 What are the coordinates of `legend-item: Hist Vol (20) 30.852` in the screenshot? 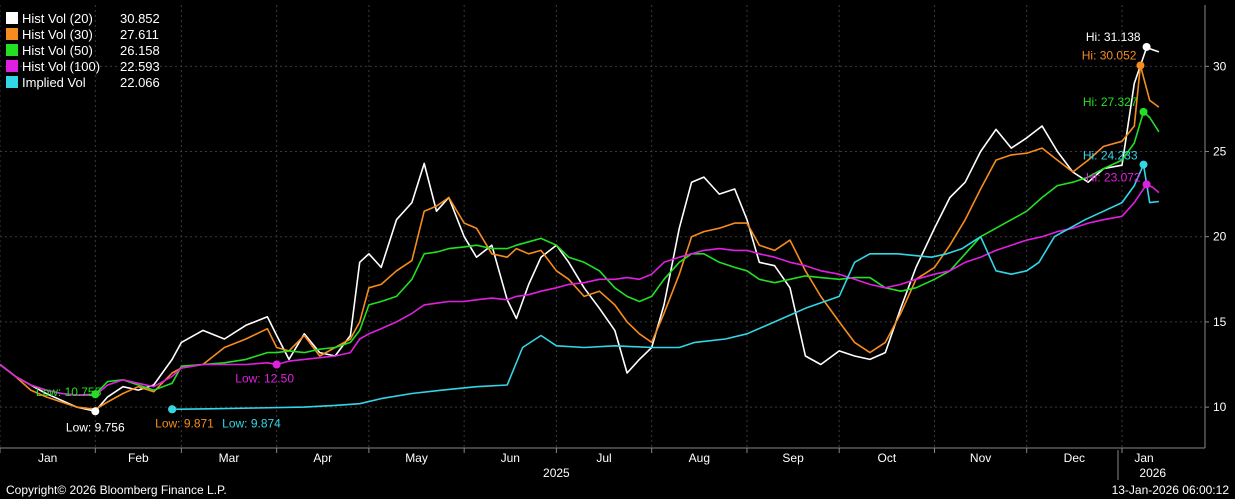 It's located at (86, 18).